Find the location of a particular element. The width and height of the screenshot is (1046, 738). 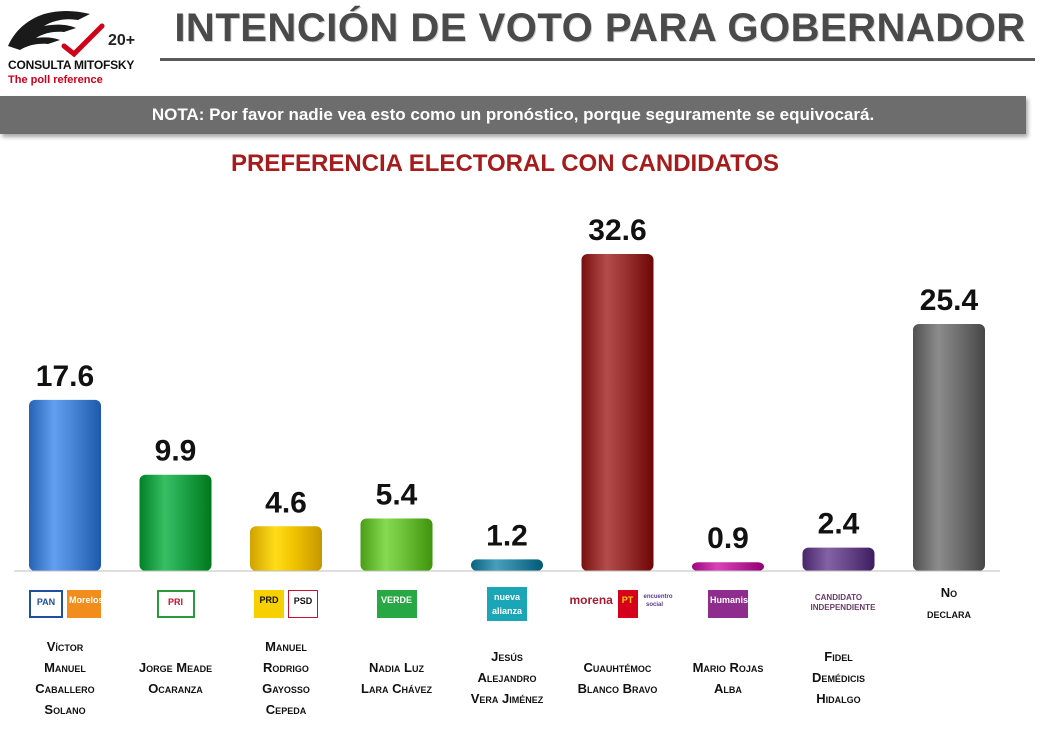

chart-title: PREFERENCIA ELECTORAL CON CANDIDATOS is located at coordinates (505, 163).